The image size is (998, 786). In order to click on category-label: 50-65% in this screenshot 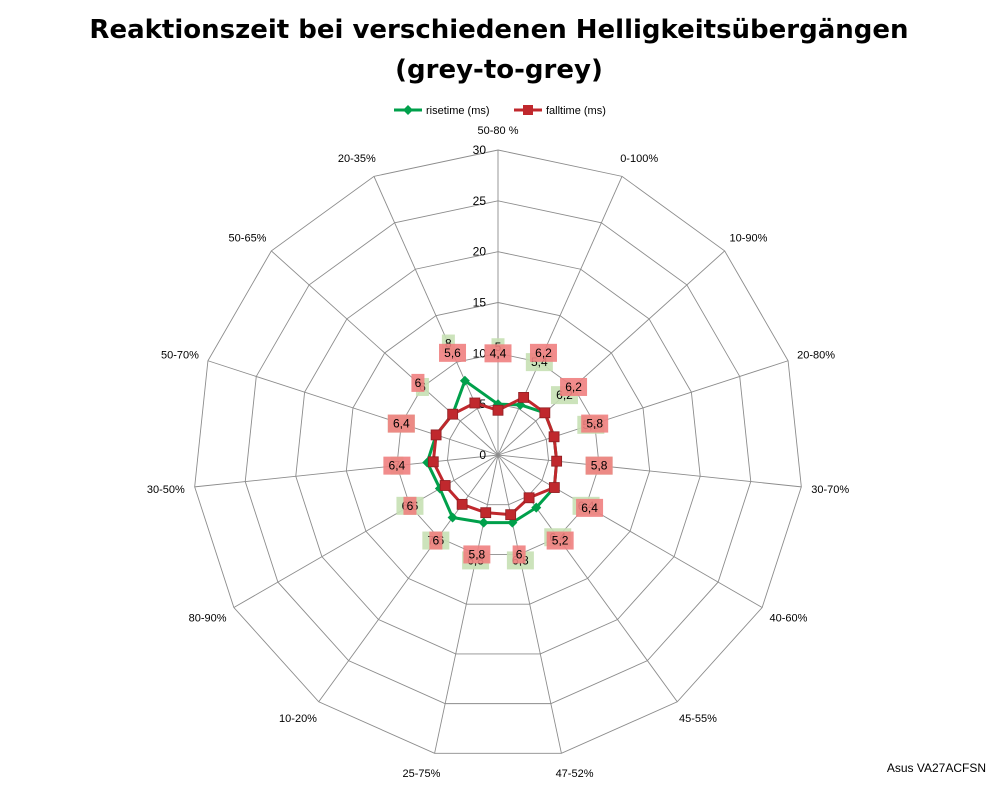, I will do `click(248, 239)`.